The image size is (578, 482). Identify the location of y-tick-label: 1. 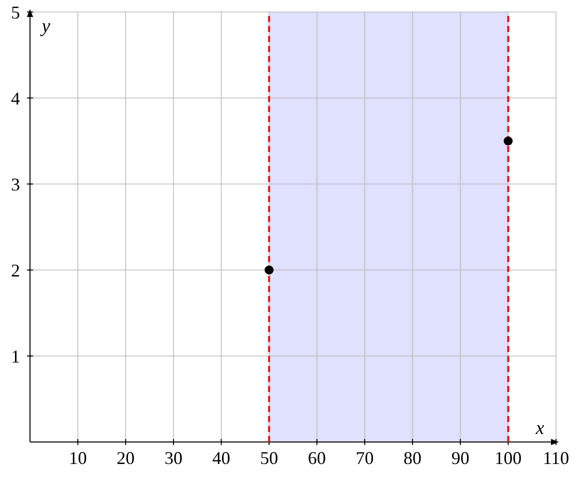
(15, 356).